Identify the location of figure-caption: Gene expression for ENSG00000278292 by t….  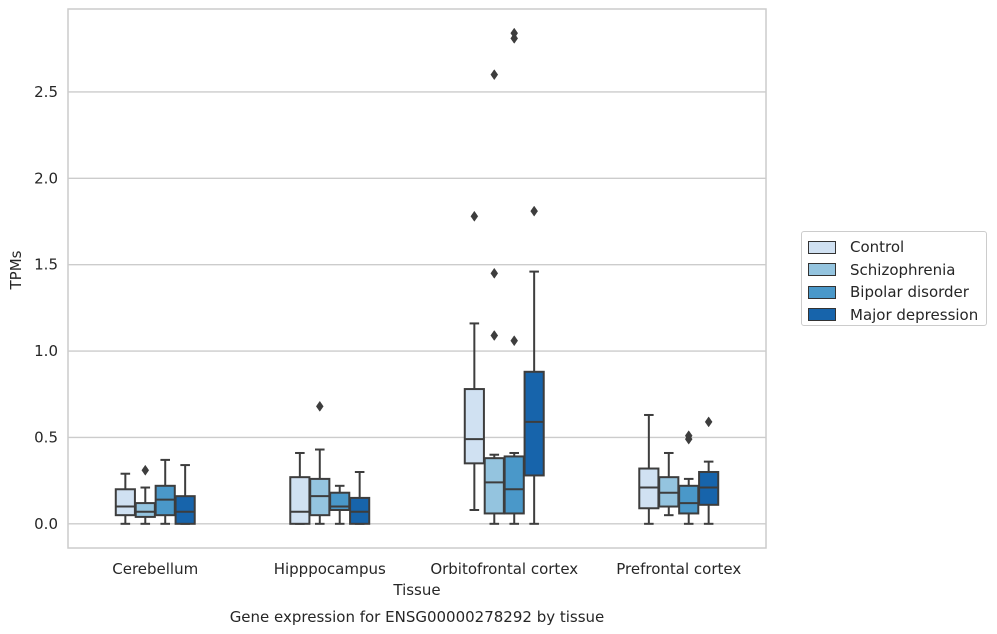
(417, 617).